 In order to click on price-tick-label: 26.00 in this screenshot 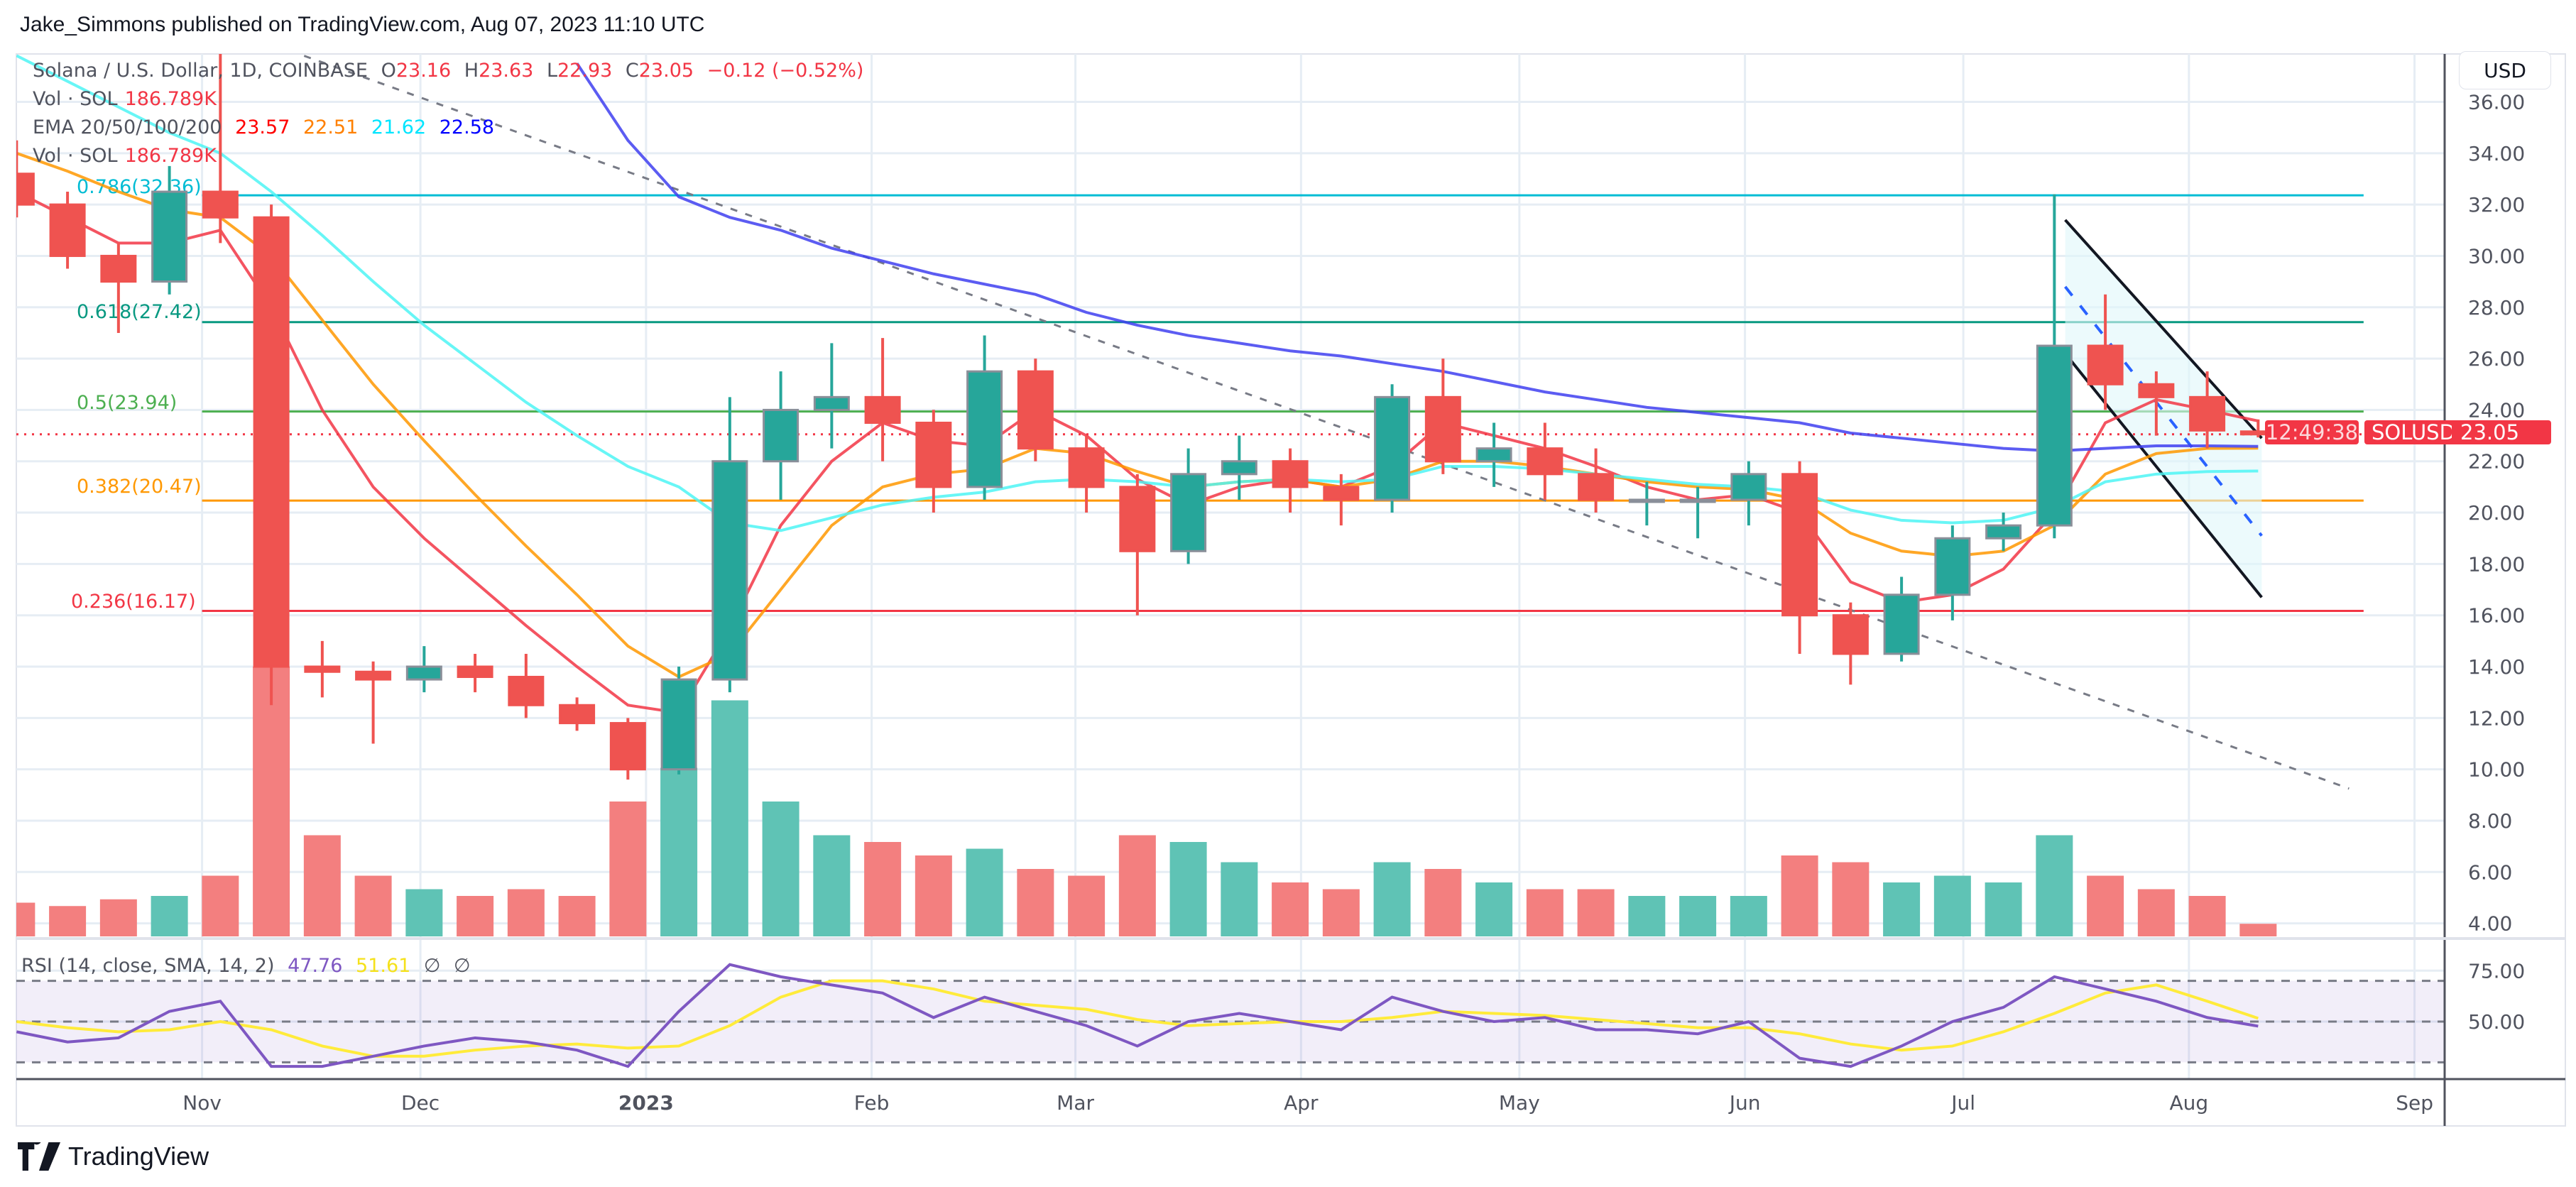, I will do `click(2496, 359)`.